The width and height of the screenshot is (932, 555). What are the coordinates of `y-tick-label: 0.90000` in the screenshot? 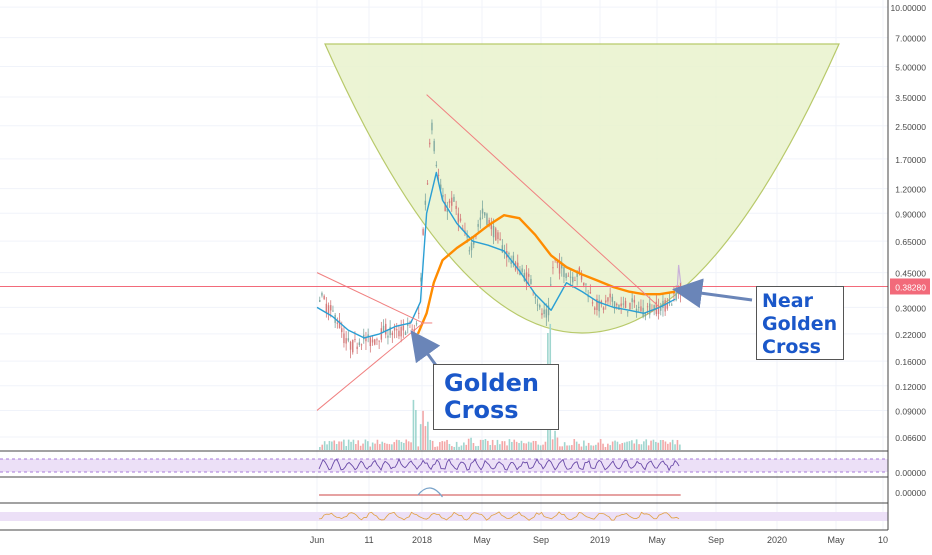 It's located at (910, 214).